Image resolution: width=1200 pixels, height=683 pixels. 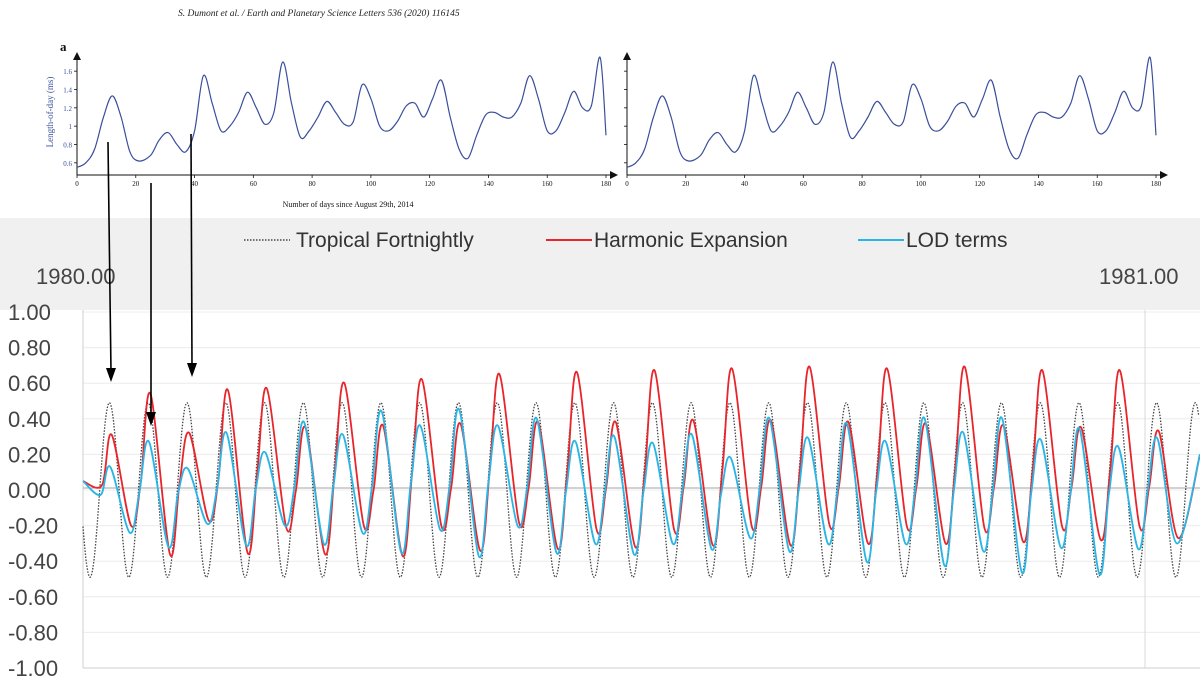 I want to click on right-y-ticks, so click(x=625, y=117).